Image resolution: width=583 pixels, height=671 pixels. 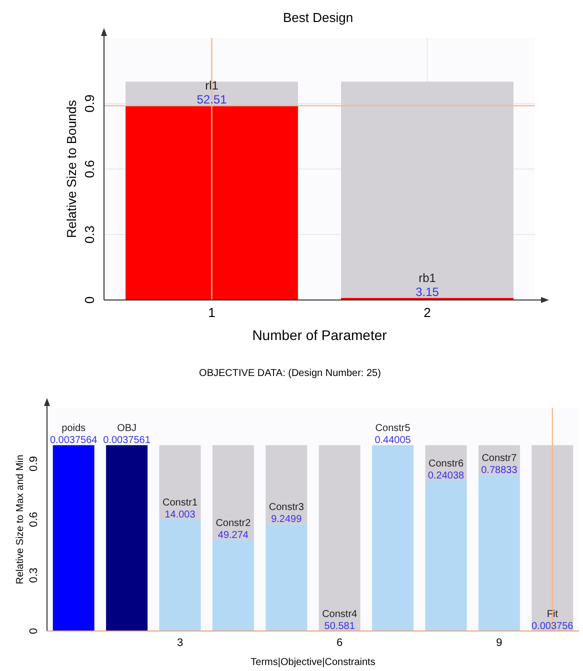 I want to click on annotation: Constr4 50.581, so click(x=340, y=620).